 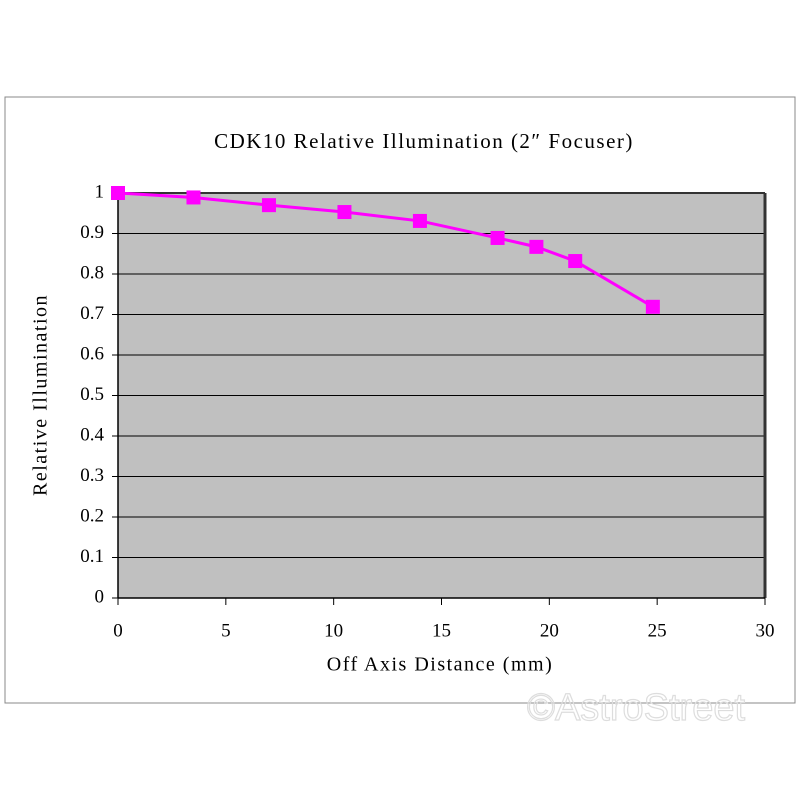 What do you see at coordinates (92, 515) in the screenshot?
I see `y-tick-label: 0.2` at bounding box center [92, 515].